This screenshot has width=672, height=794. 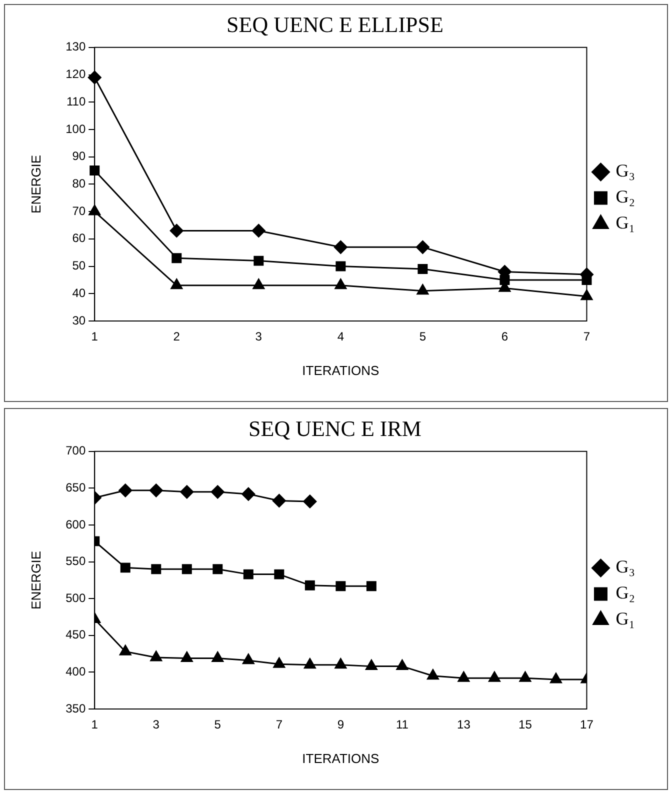 What do you see at coordinates (76, 524) in the screenshot?
I see `y-tick-label: 600` at bounding box center [76, 524].